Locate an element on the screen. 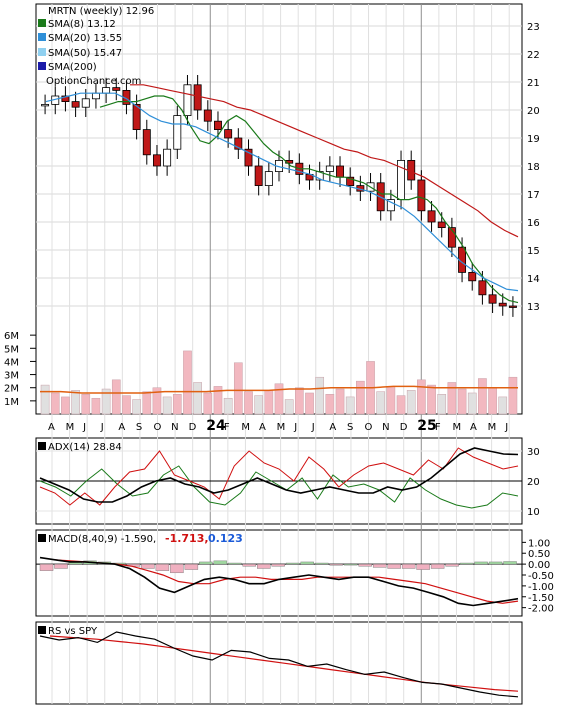 Image resolution: width=566 pixels, height=706 pixels. legend-swatch-sma200 is located at coordinates (42, 66).